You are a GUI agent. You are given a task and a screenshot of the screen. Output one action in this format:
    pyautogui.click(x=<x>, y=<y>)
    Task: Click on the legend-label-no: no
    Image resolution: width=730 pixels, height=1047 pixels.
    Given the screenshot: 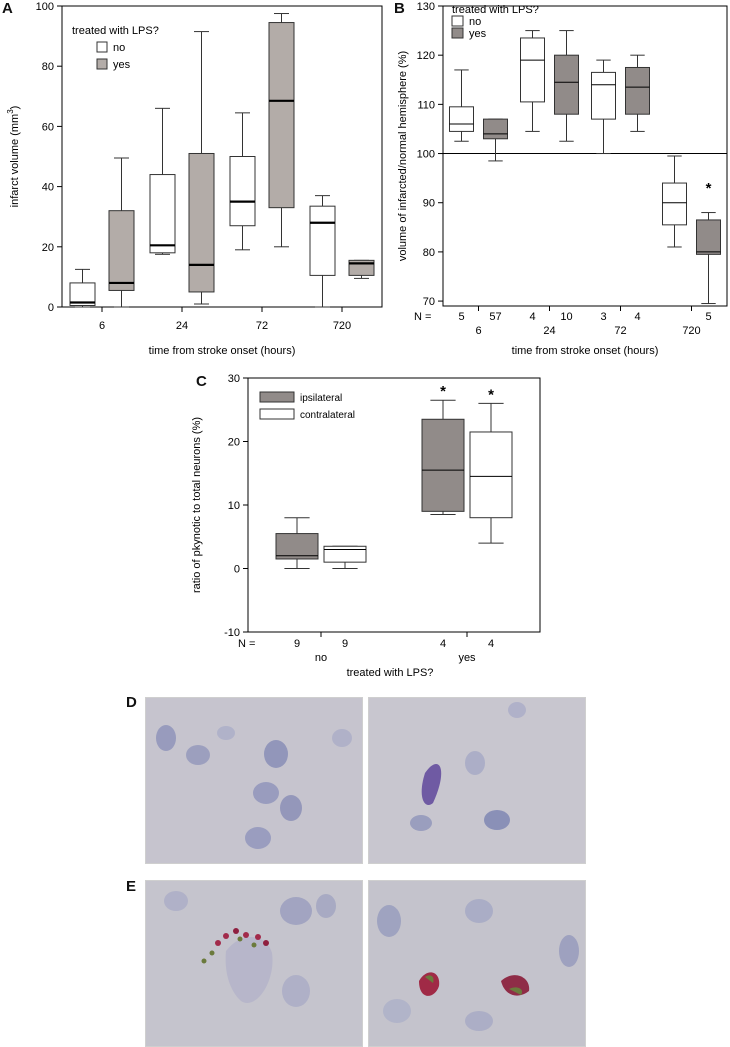 What is the action you would take?
    pyautogui.click(x=475, y=22)
    